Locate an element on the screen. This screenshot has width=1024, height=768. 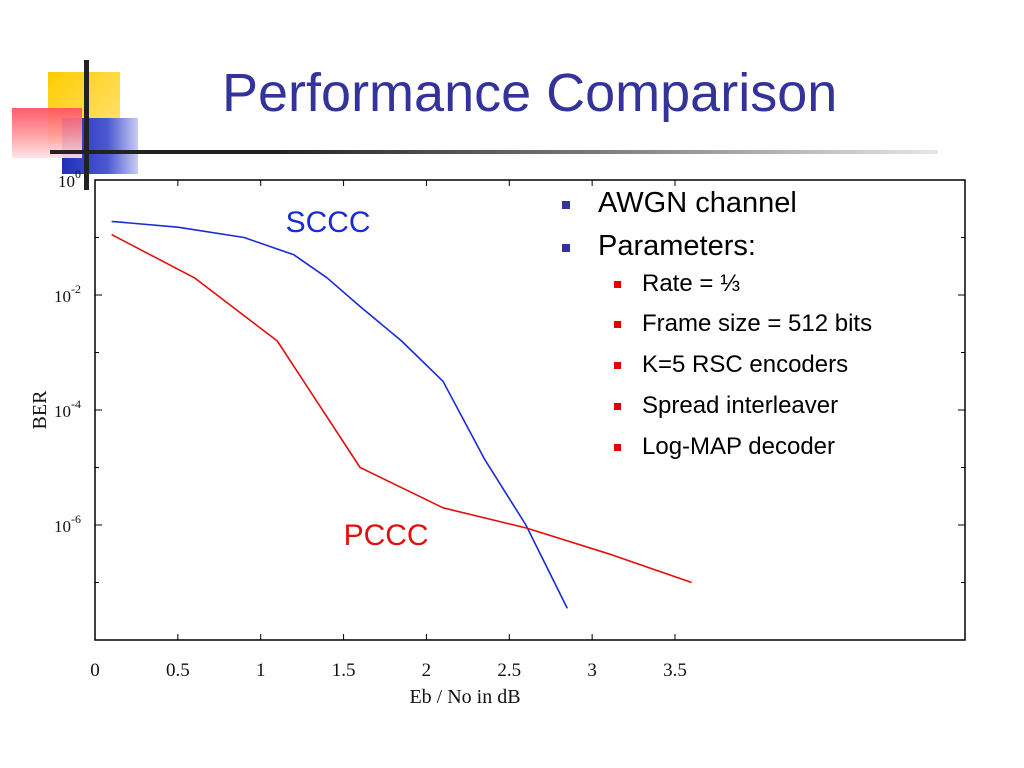
x-tick-label: 0 is located at coordinates (95, 670).